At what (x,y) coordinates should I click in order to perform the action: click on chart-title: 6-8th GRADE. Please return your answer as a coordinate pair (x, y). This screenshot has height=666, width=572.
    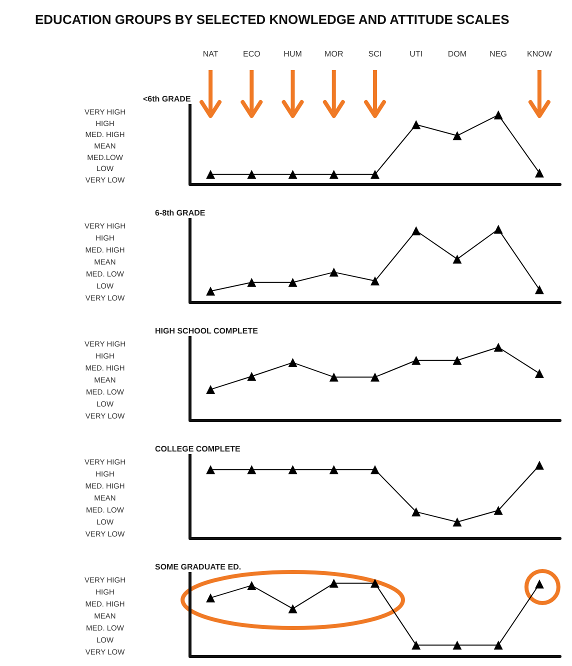
    Looking at the image, I should click on (180, 213).